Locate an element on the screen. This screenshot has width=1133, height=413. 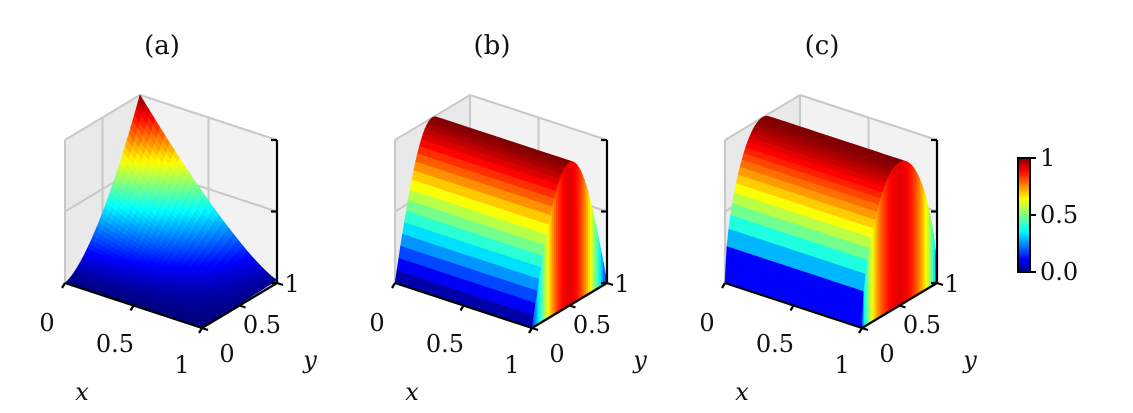
panel-label: (a) is located at coordinates (162, 46).